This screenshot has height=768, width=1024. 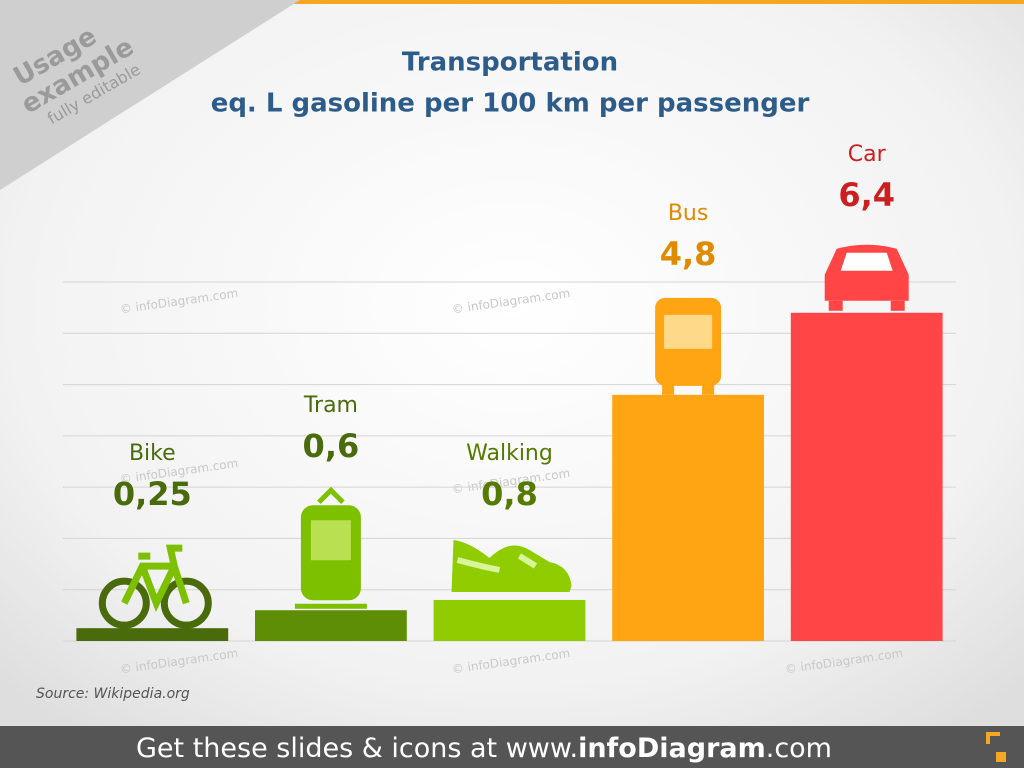 What do you see at coordinates (150, 95) in the screenshot?
I see `ribbon` at bounding box center [150, 95].